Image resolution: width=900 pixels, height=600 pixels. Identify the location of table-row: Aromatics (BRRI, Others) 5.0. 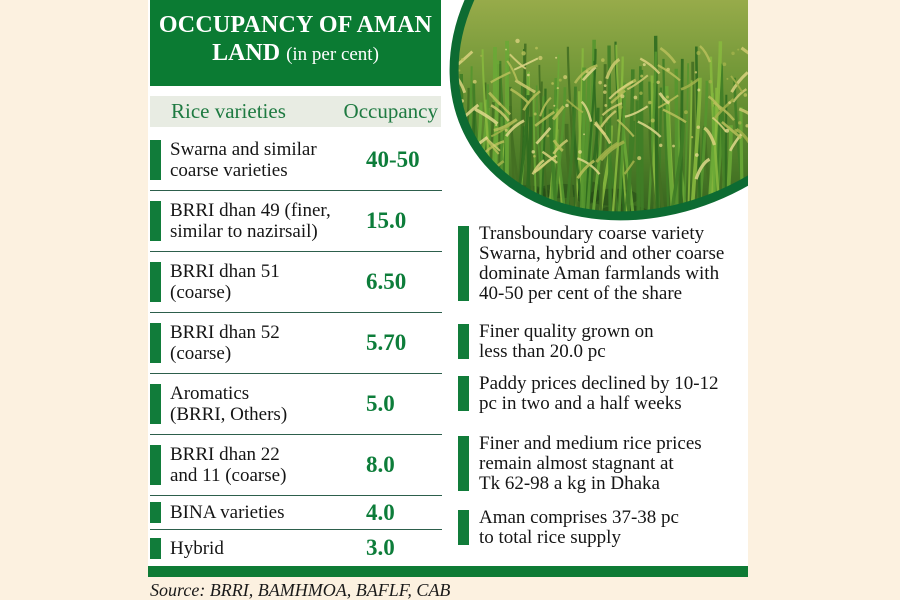
(296, 404).